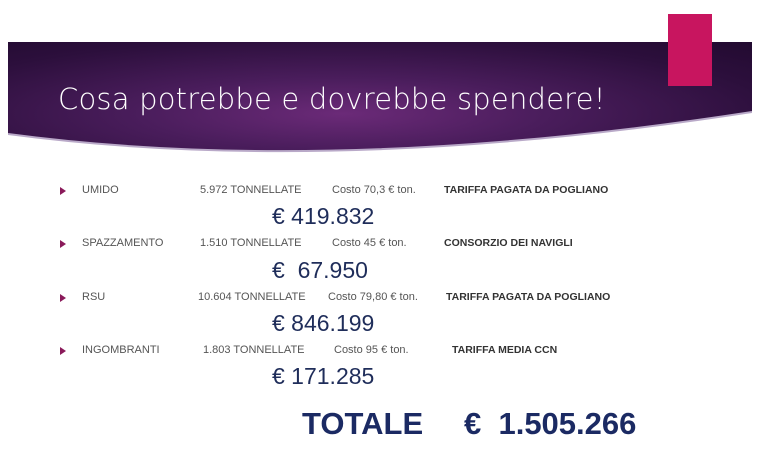  I want to click on row-quantity: 10.604 TONNELLATE, so click(252, 297).